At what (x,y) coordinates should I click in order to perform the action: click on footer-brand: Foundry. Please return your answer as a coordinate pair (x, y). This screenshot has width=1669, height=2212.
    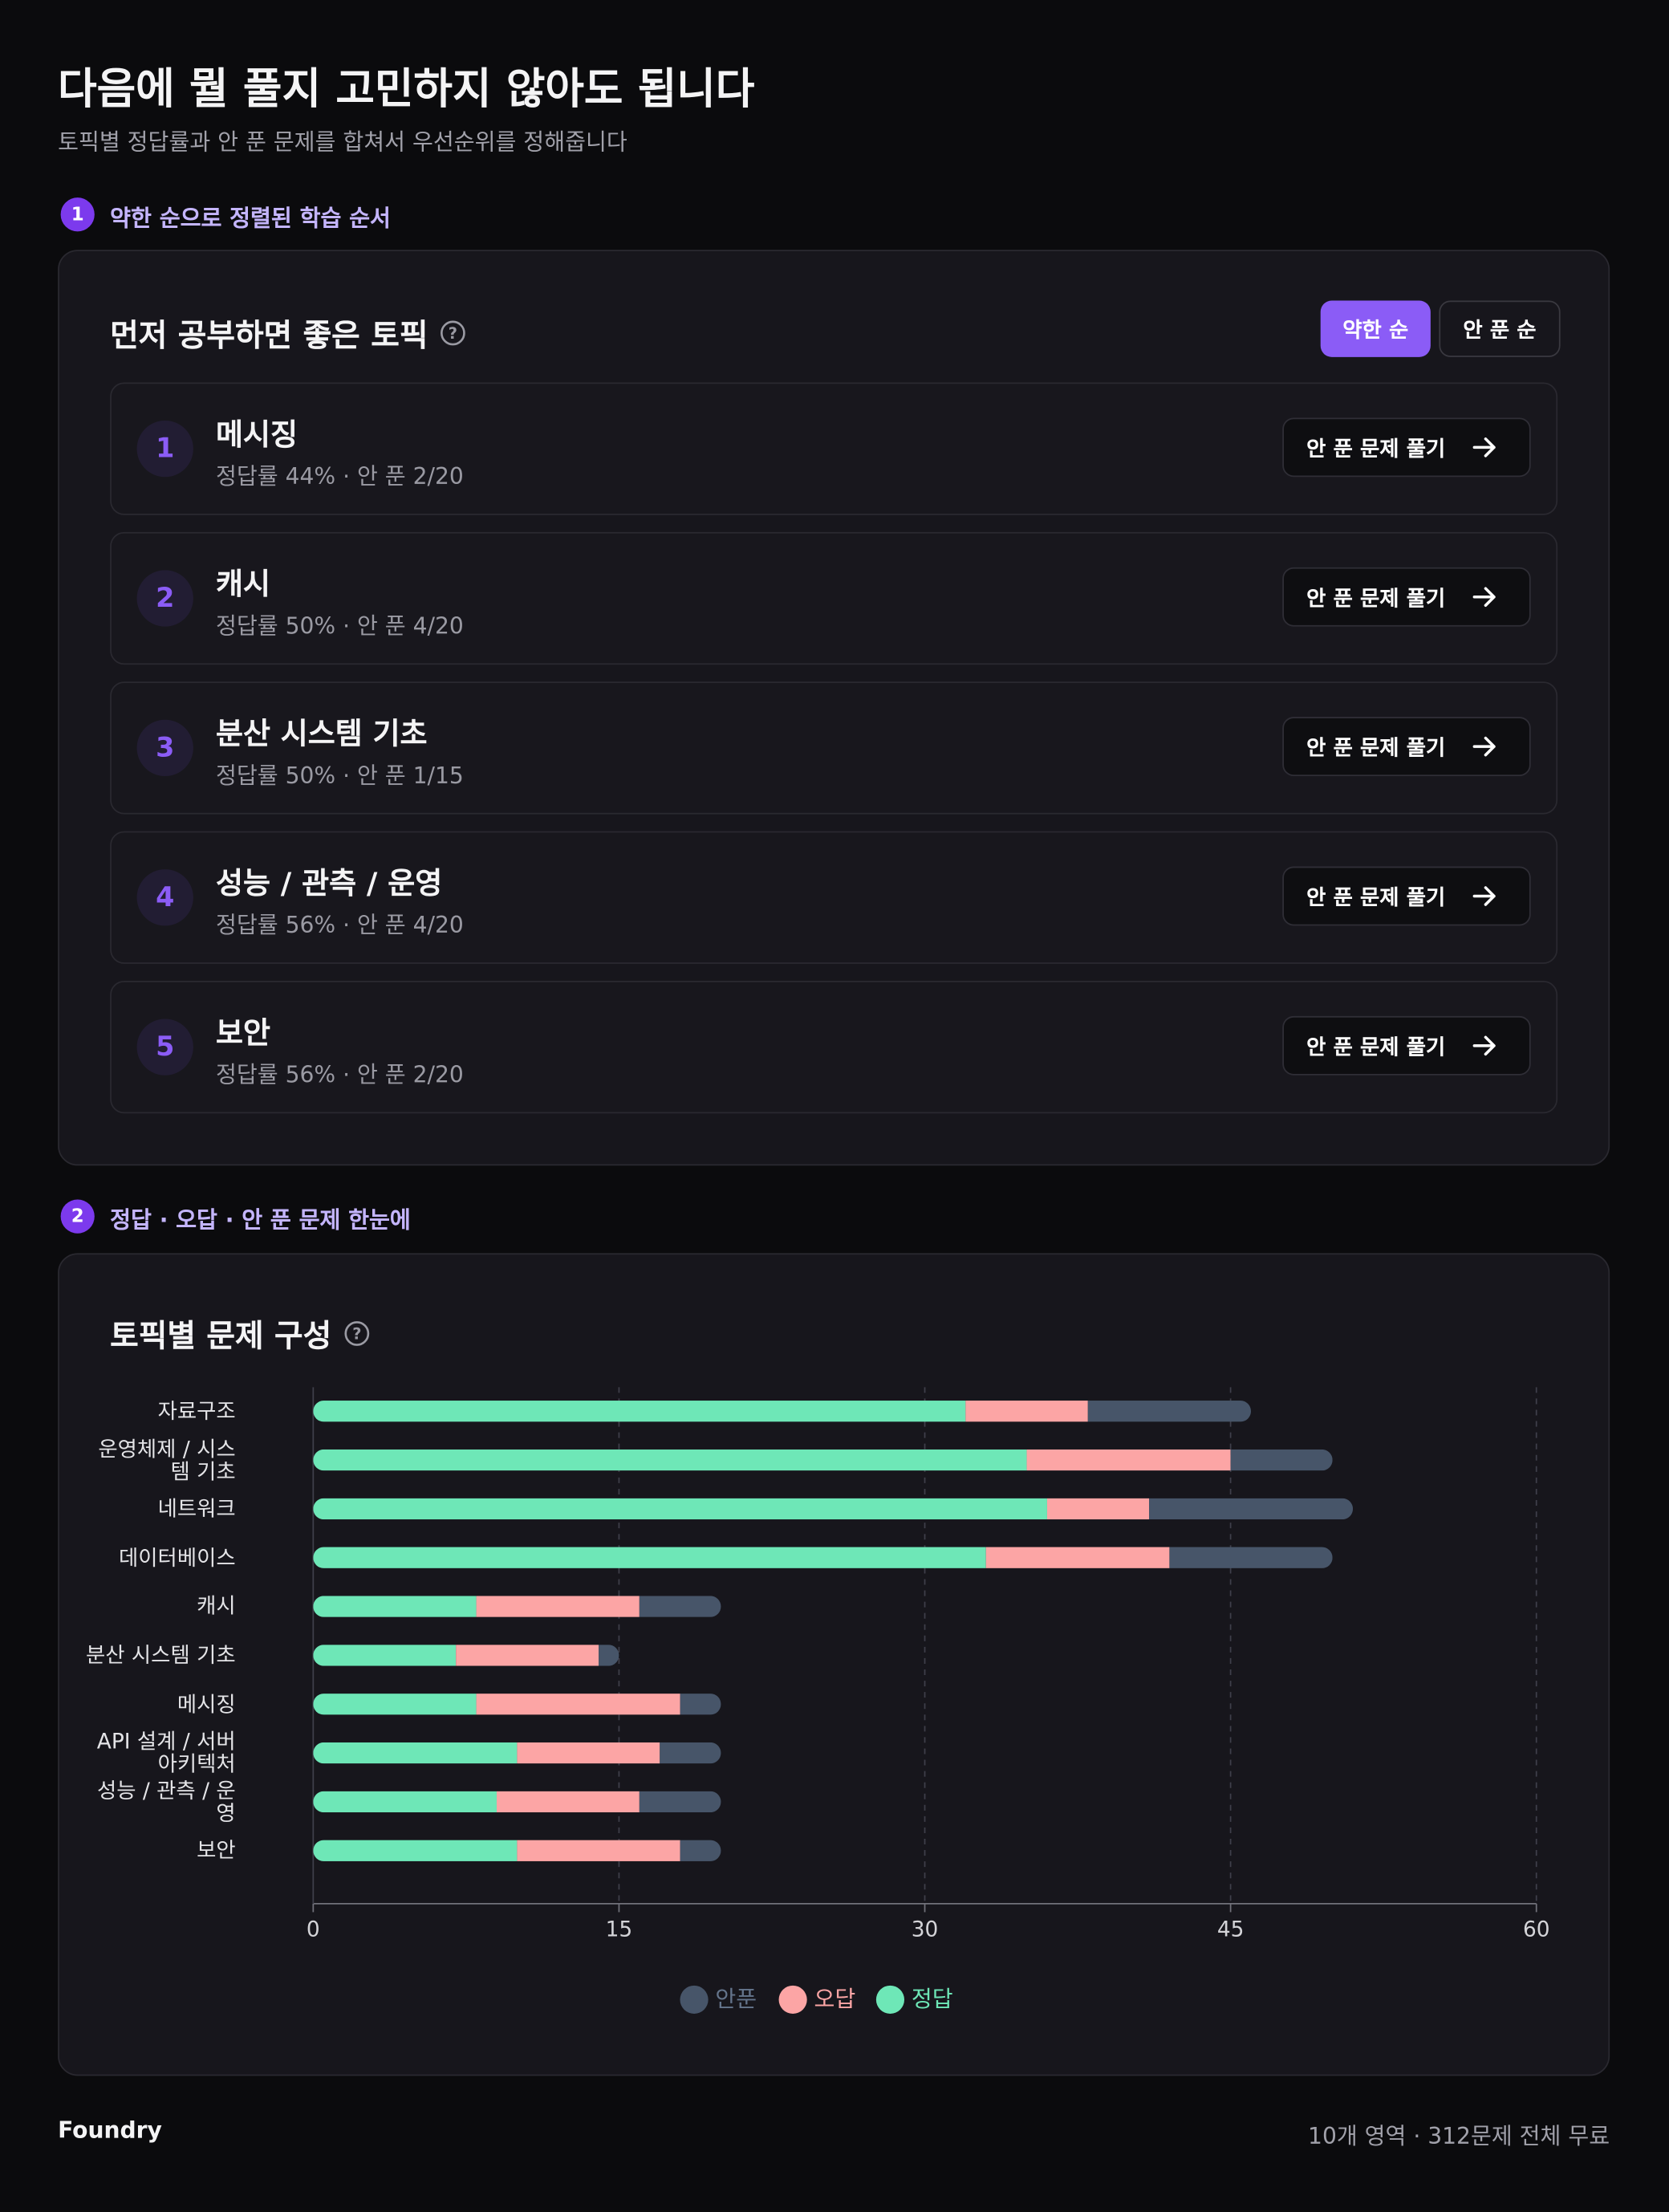
    Looking at the image, I should click on (110, 2130).